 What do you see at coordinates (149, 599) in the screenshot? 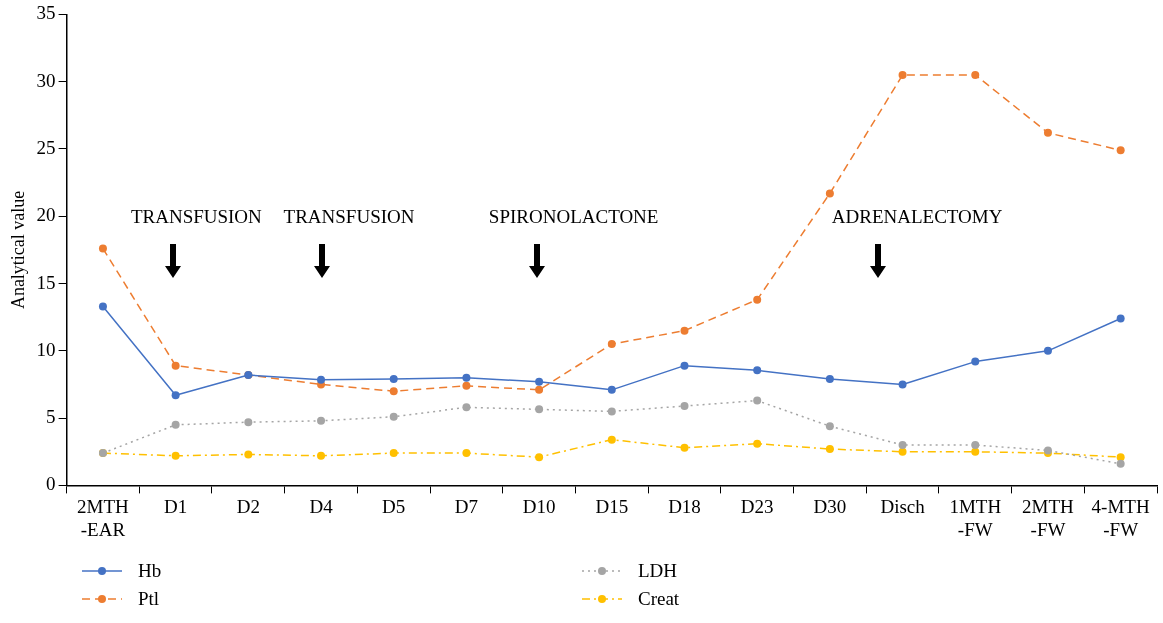
I see `legend-label: Ptl` at bounding box center [149, 599].